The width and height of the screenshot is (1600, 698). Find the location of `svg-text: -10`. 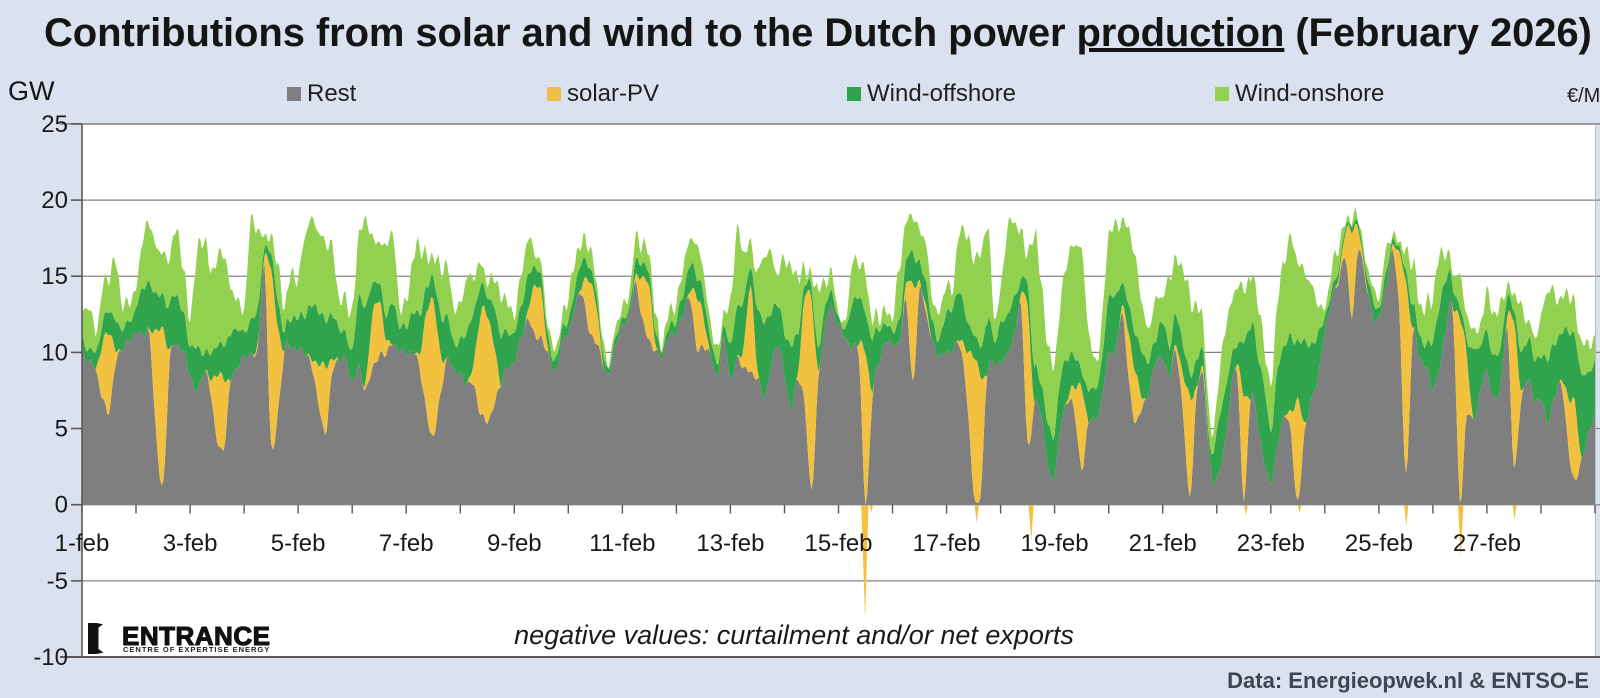

svg-text: -10 is located at coordinates (50, 657).